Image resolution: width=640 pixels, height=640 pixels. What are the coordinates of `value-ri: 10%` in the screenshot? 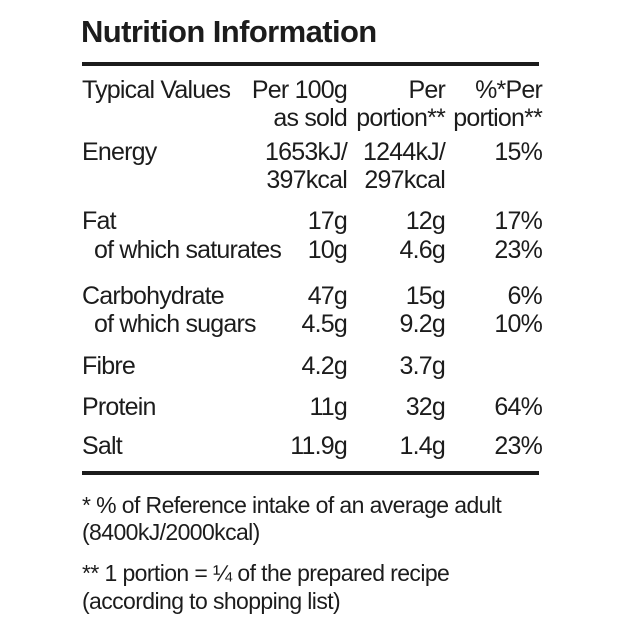 It's located at (518, 324).